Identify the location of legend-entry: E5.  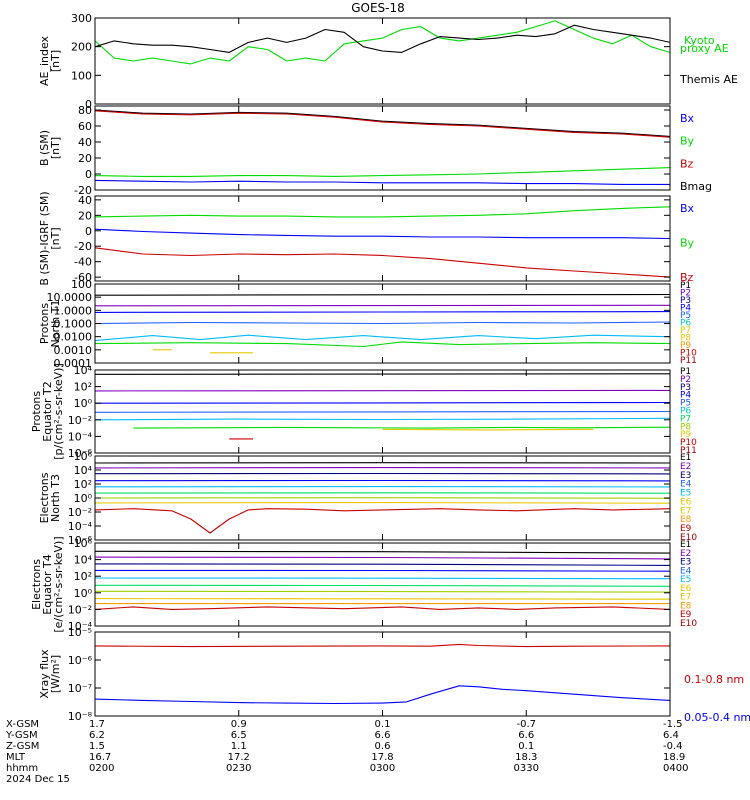
(685, 494).